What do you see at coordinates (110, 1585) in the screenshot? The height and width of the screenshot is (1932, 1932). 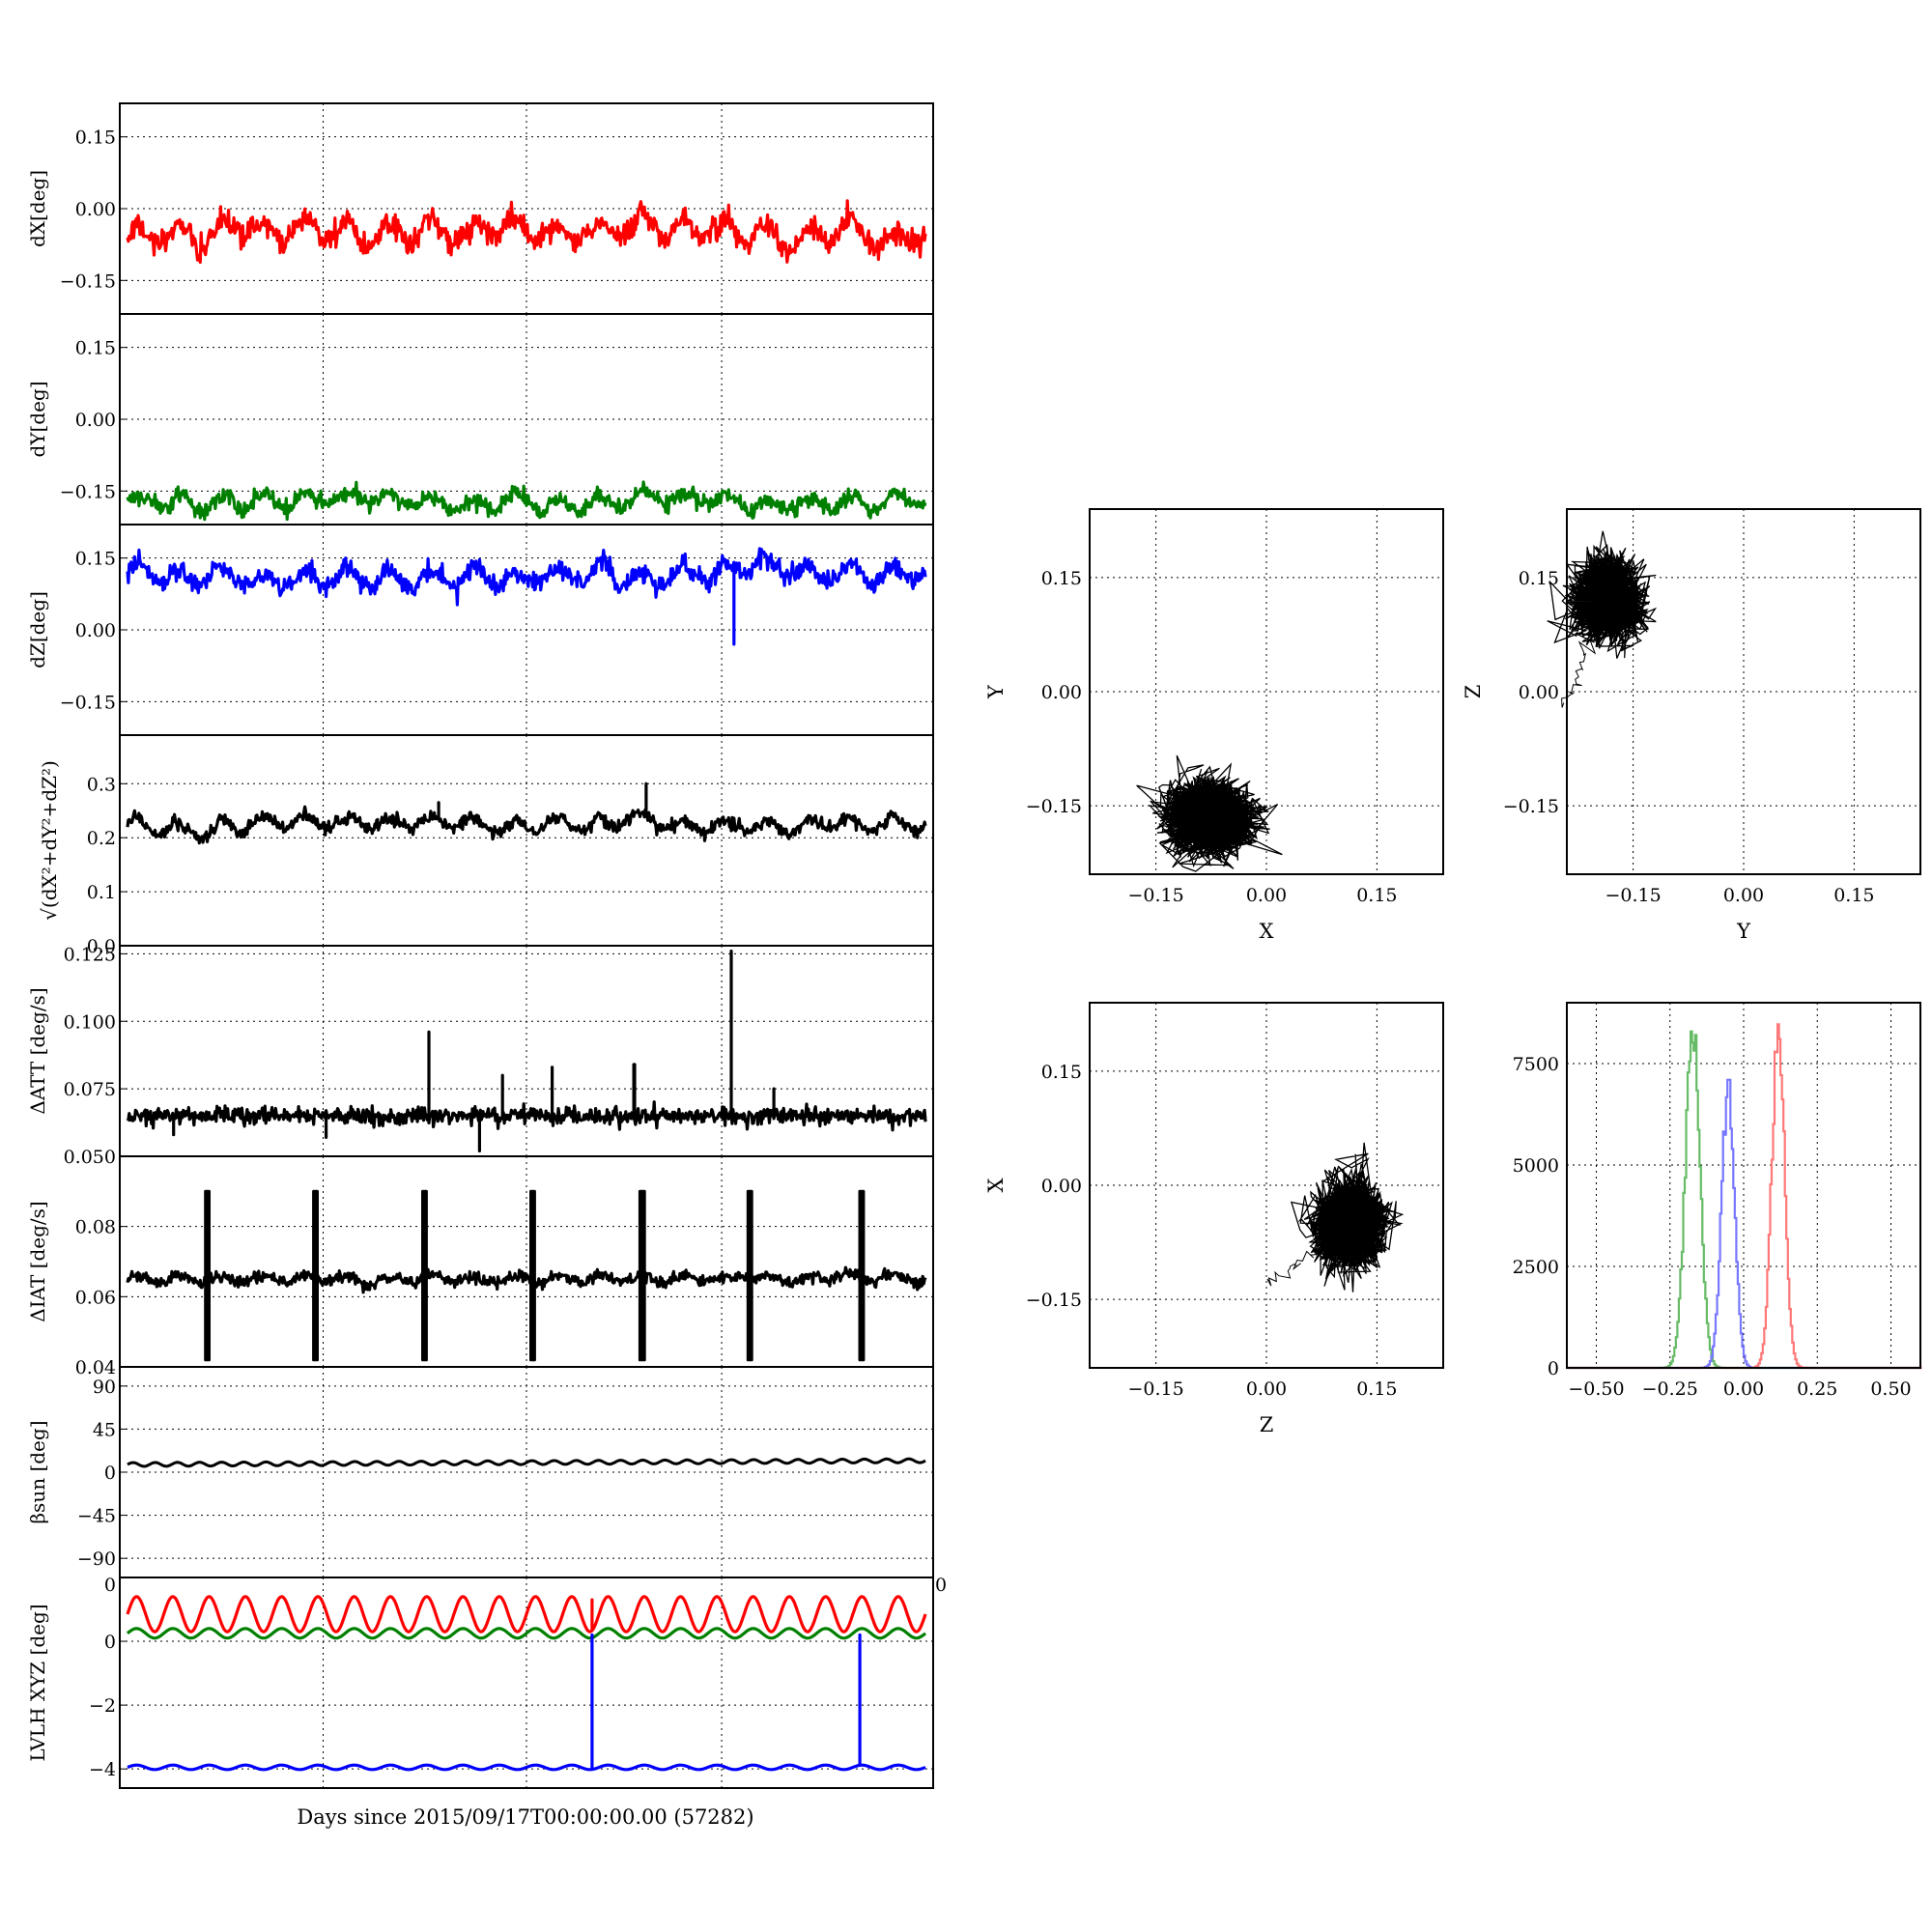 I see `top-tick-label: 0` at bounding box center [110, 1585].